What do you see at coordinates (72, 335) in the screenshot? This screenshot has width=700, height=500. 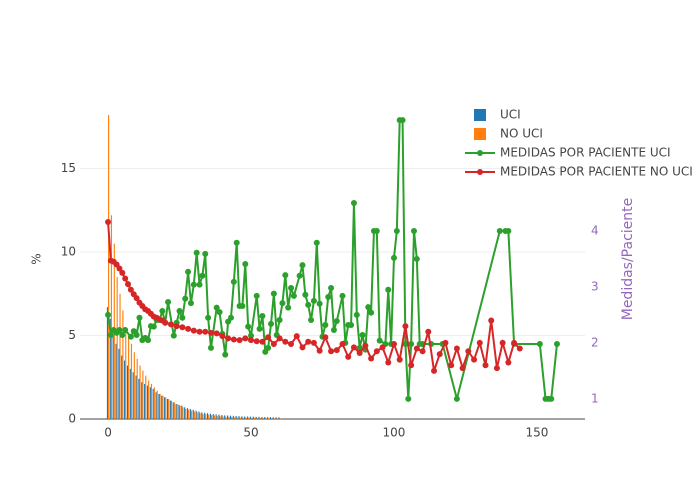 I see `y-tick-label: 5` at bounding box center [72, 335].